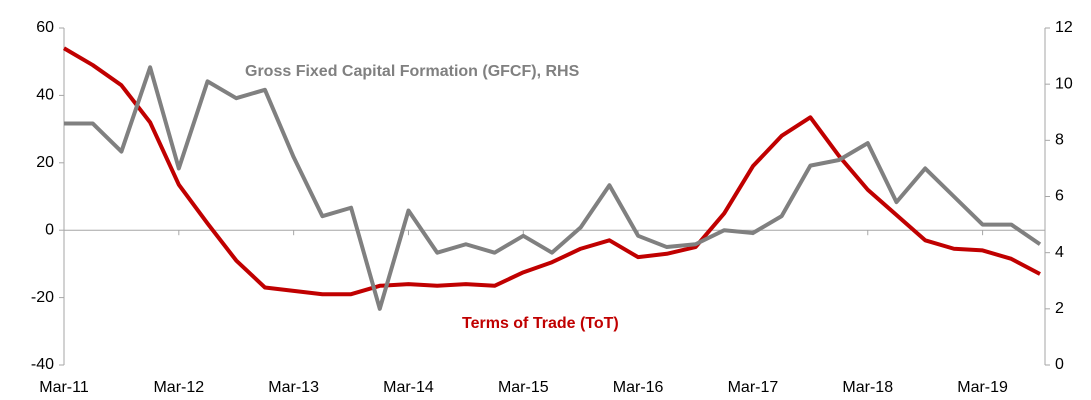 The image size is (1091, 400). What do you see at coordinates (638, 387) in the screenshot?
I see `x-tick-label: Mar-16` at bounding box center [638, 387].